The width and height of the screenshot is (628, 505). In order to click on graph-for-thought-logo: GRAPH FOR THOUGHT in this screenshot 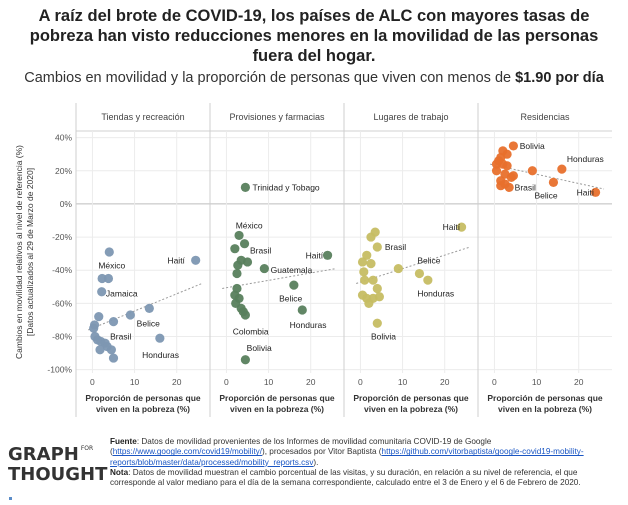, I will do `click(57, 474)`.